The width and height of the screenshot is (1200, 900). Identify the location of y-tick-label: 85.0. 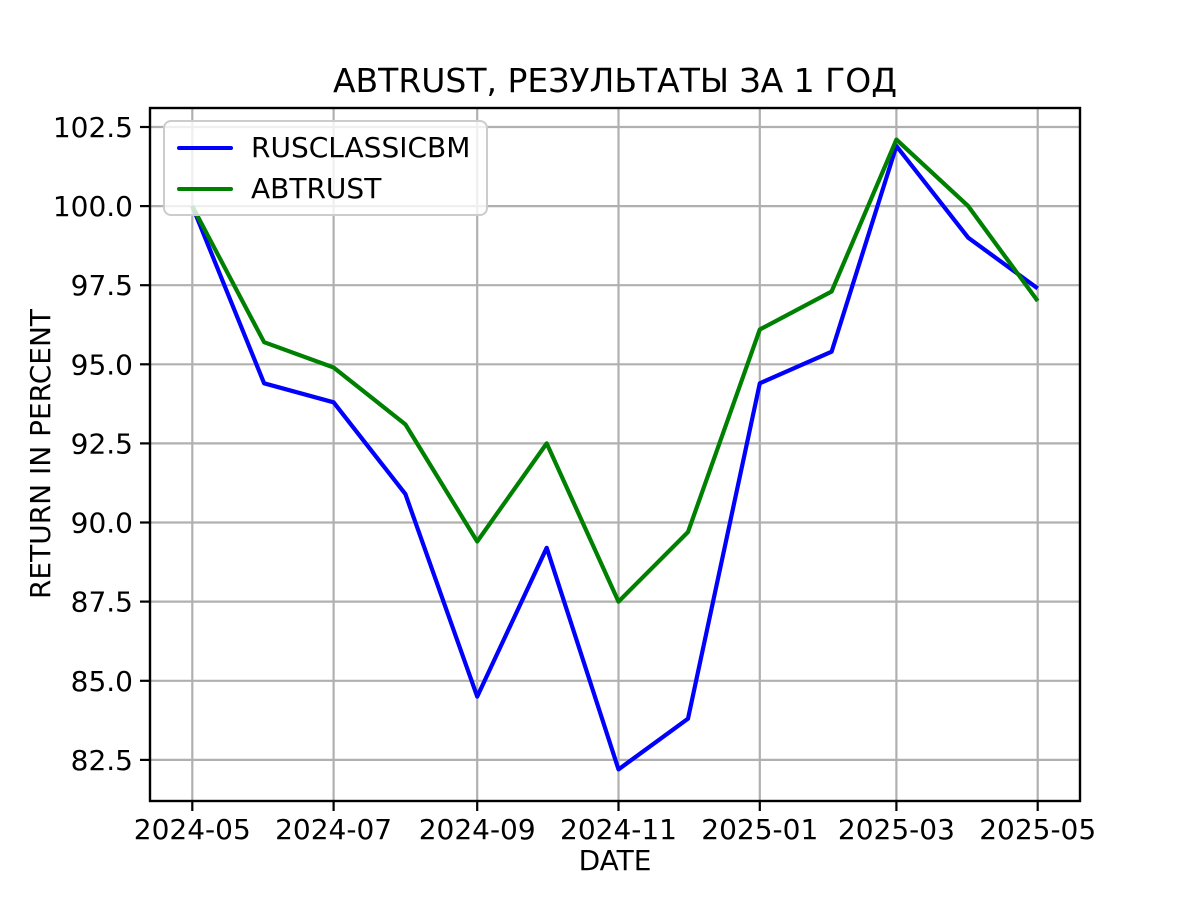
(102, 681).